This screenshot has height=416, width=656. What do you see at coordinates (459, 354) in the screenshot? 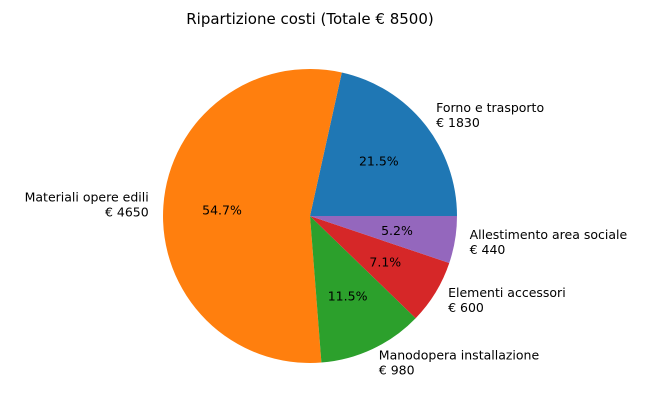
I see `slice-category-label: Manodopera installazione` at bounding box center [459, 354].